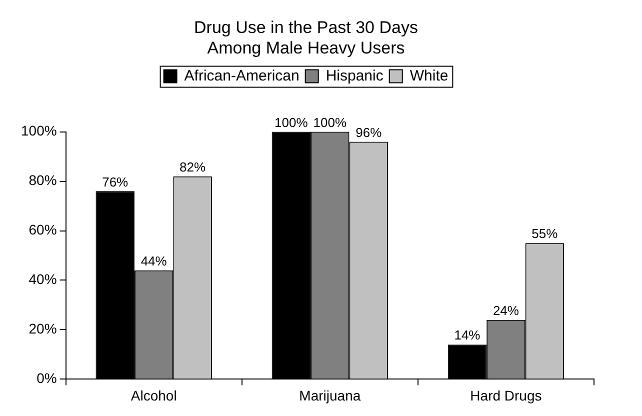  What do you see at coordinates (115, 182) in the screenshot?
I see `data-label: 76%` at bounding box center [115, 182].